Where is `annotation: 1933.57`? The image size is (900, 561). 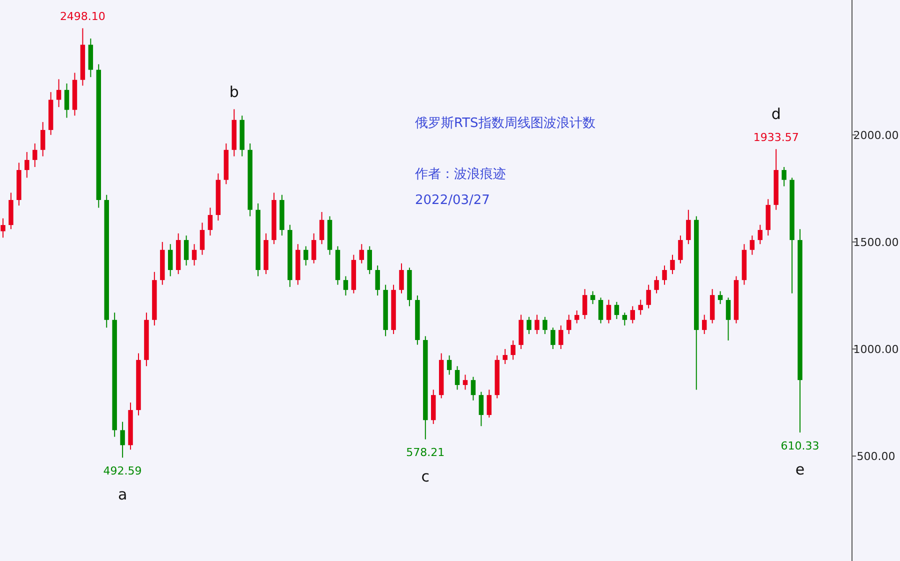 annotation: 1933.57 is located at coordinates (776, 137).